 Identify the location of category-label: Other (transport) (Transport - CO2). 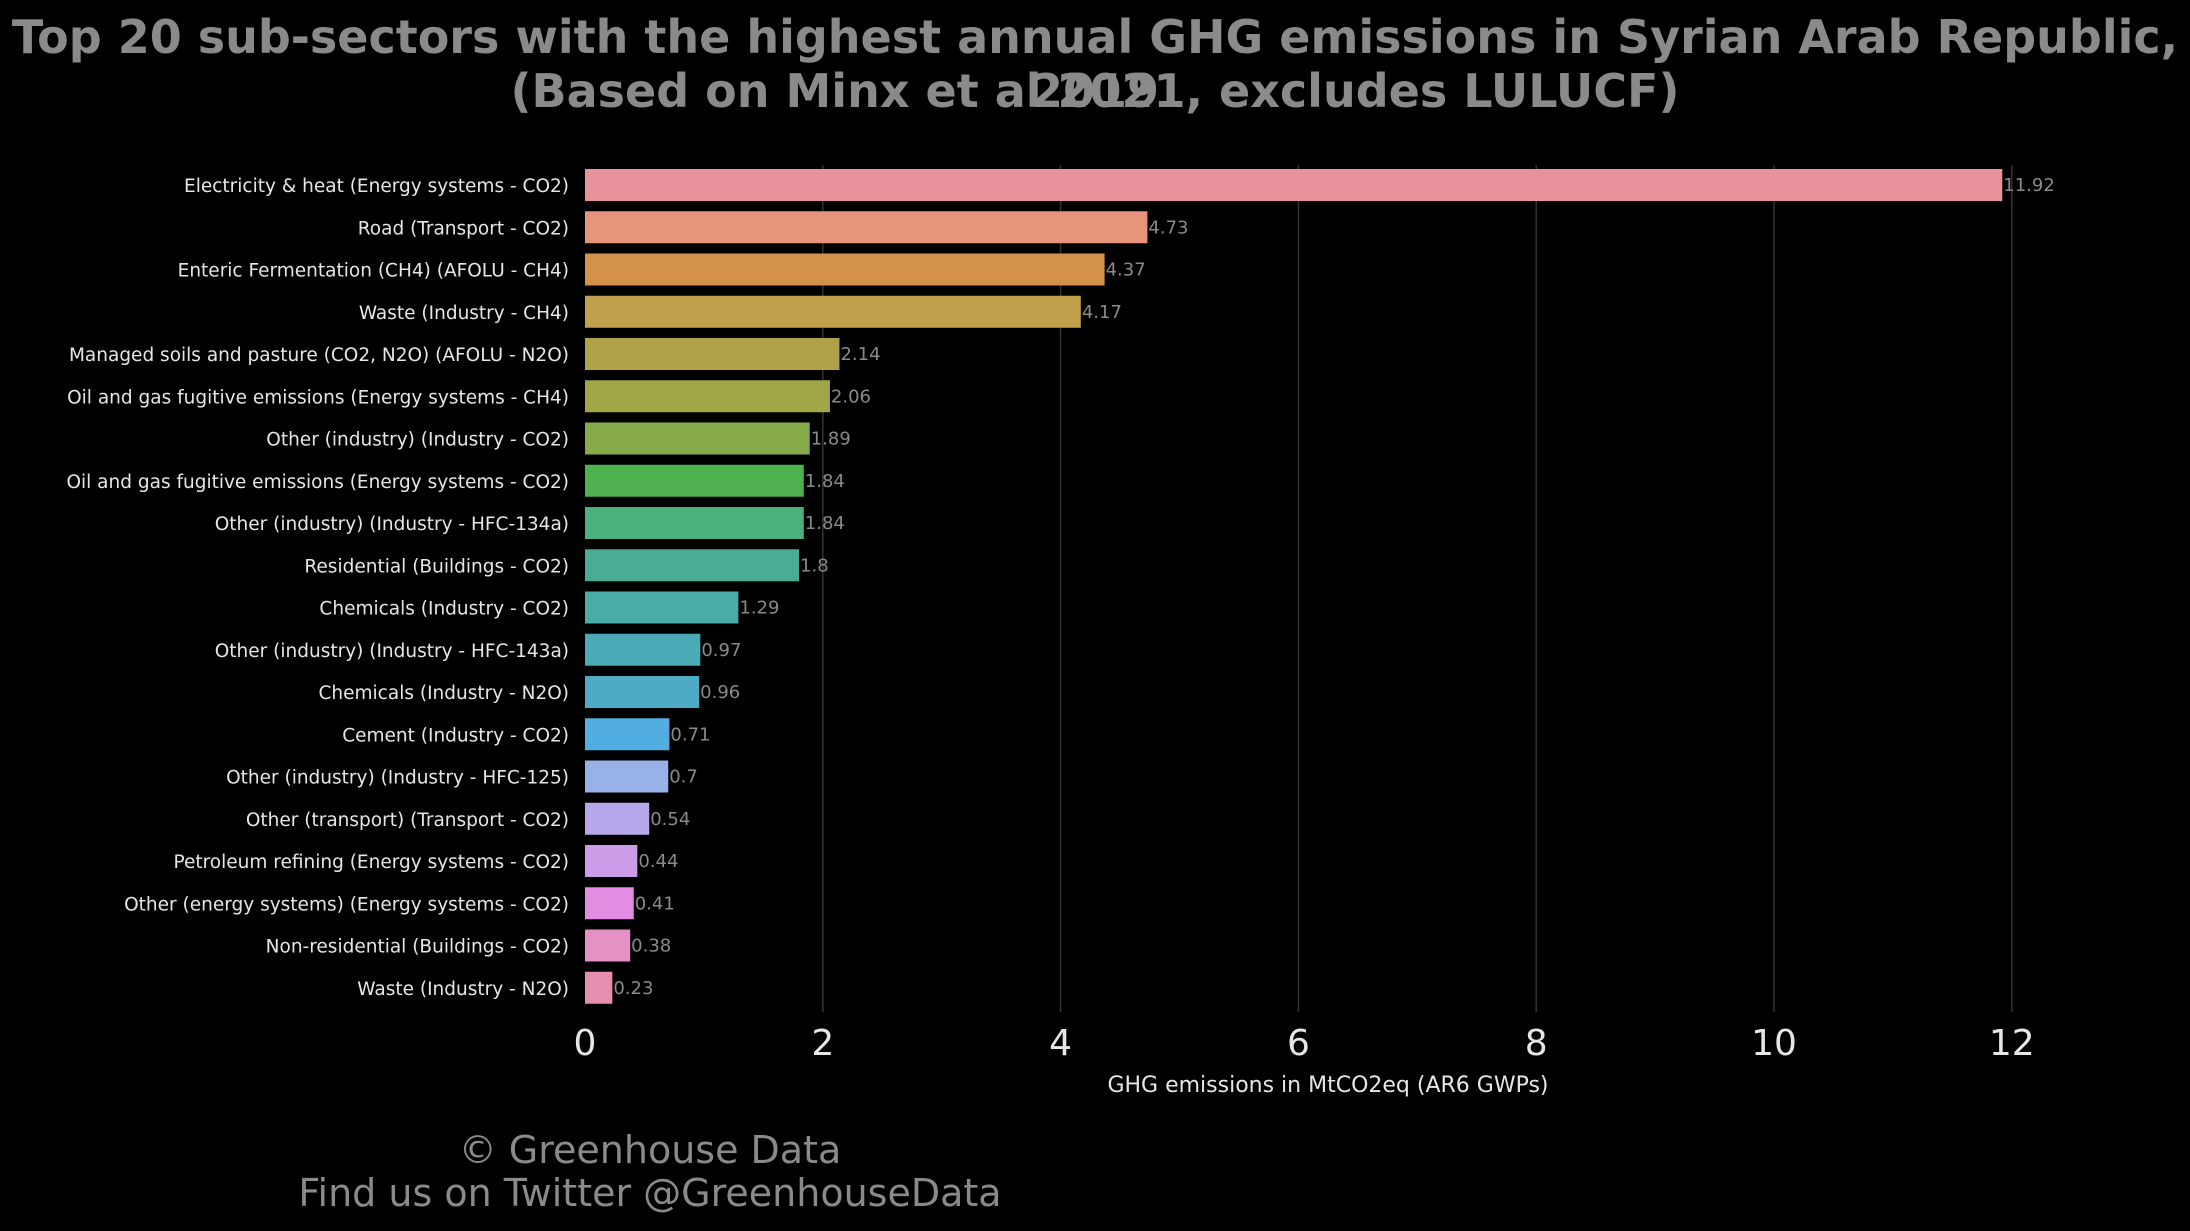
(407, 820).